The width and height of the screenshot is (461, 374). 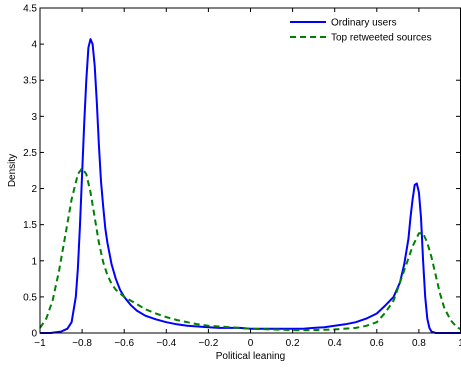 What do you see at coordinates (12, 170) in the screenshot?
I see `y-axis-label: Density` at bounding box center [12, 170].